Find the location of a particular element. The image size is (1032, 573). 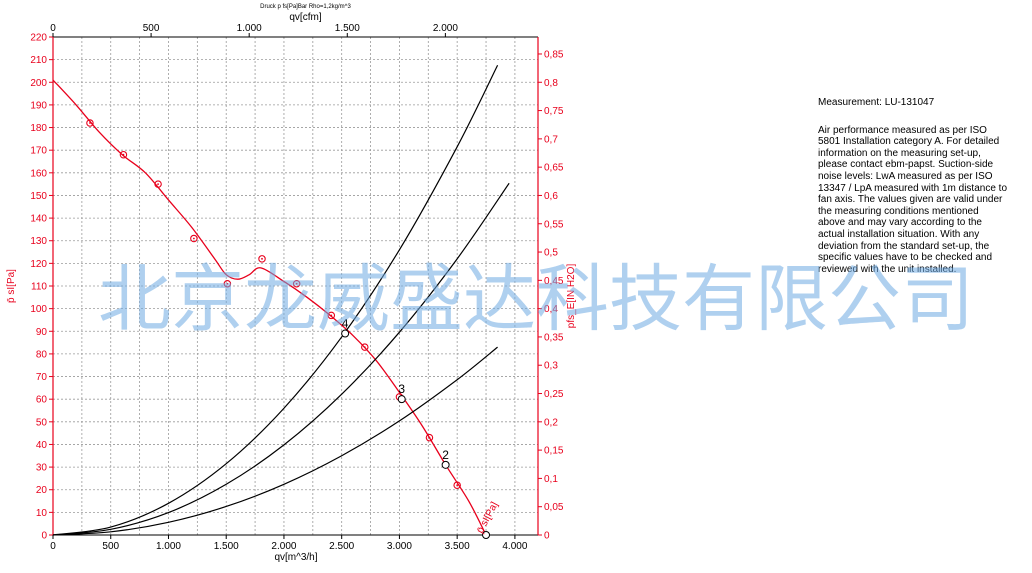

y-left-tick-label: 80 is located at coordinates (42, 354).